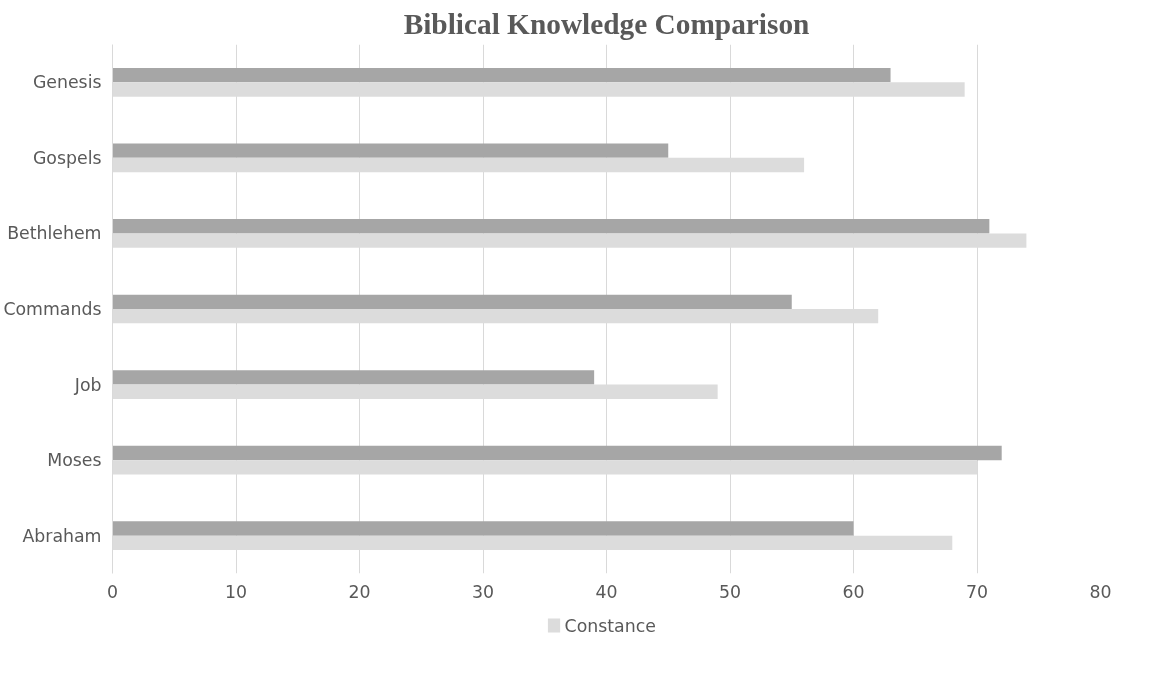 This screenshot has height=677, width=1151. Describe the element at coordinates (853, 591) in the screenshot. I see `x-tick-label: 60` at that location.